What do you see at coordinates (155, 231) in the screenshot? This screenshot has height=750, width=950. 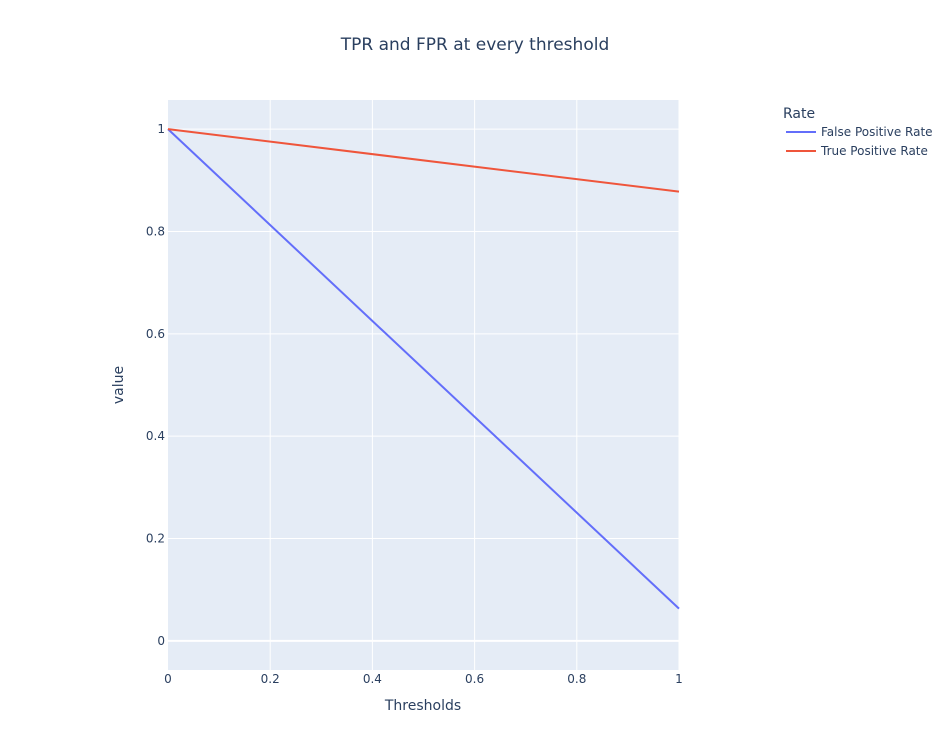 I see `y-tick-label: 0.8` at bounding box center [155, 231].